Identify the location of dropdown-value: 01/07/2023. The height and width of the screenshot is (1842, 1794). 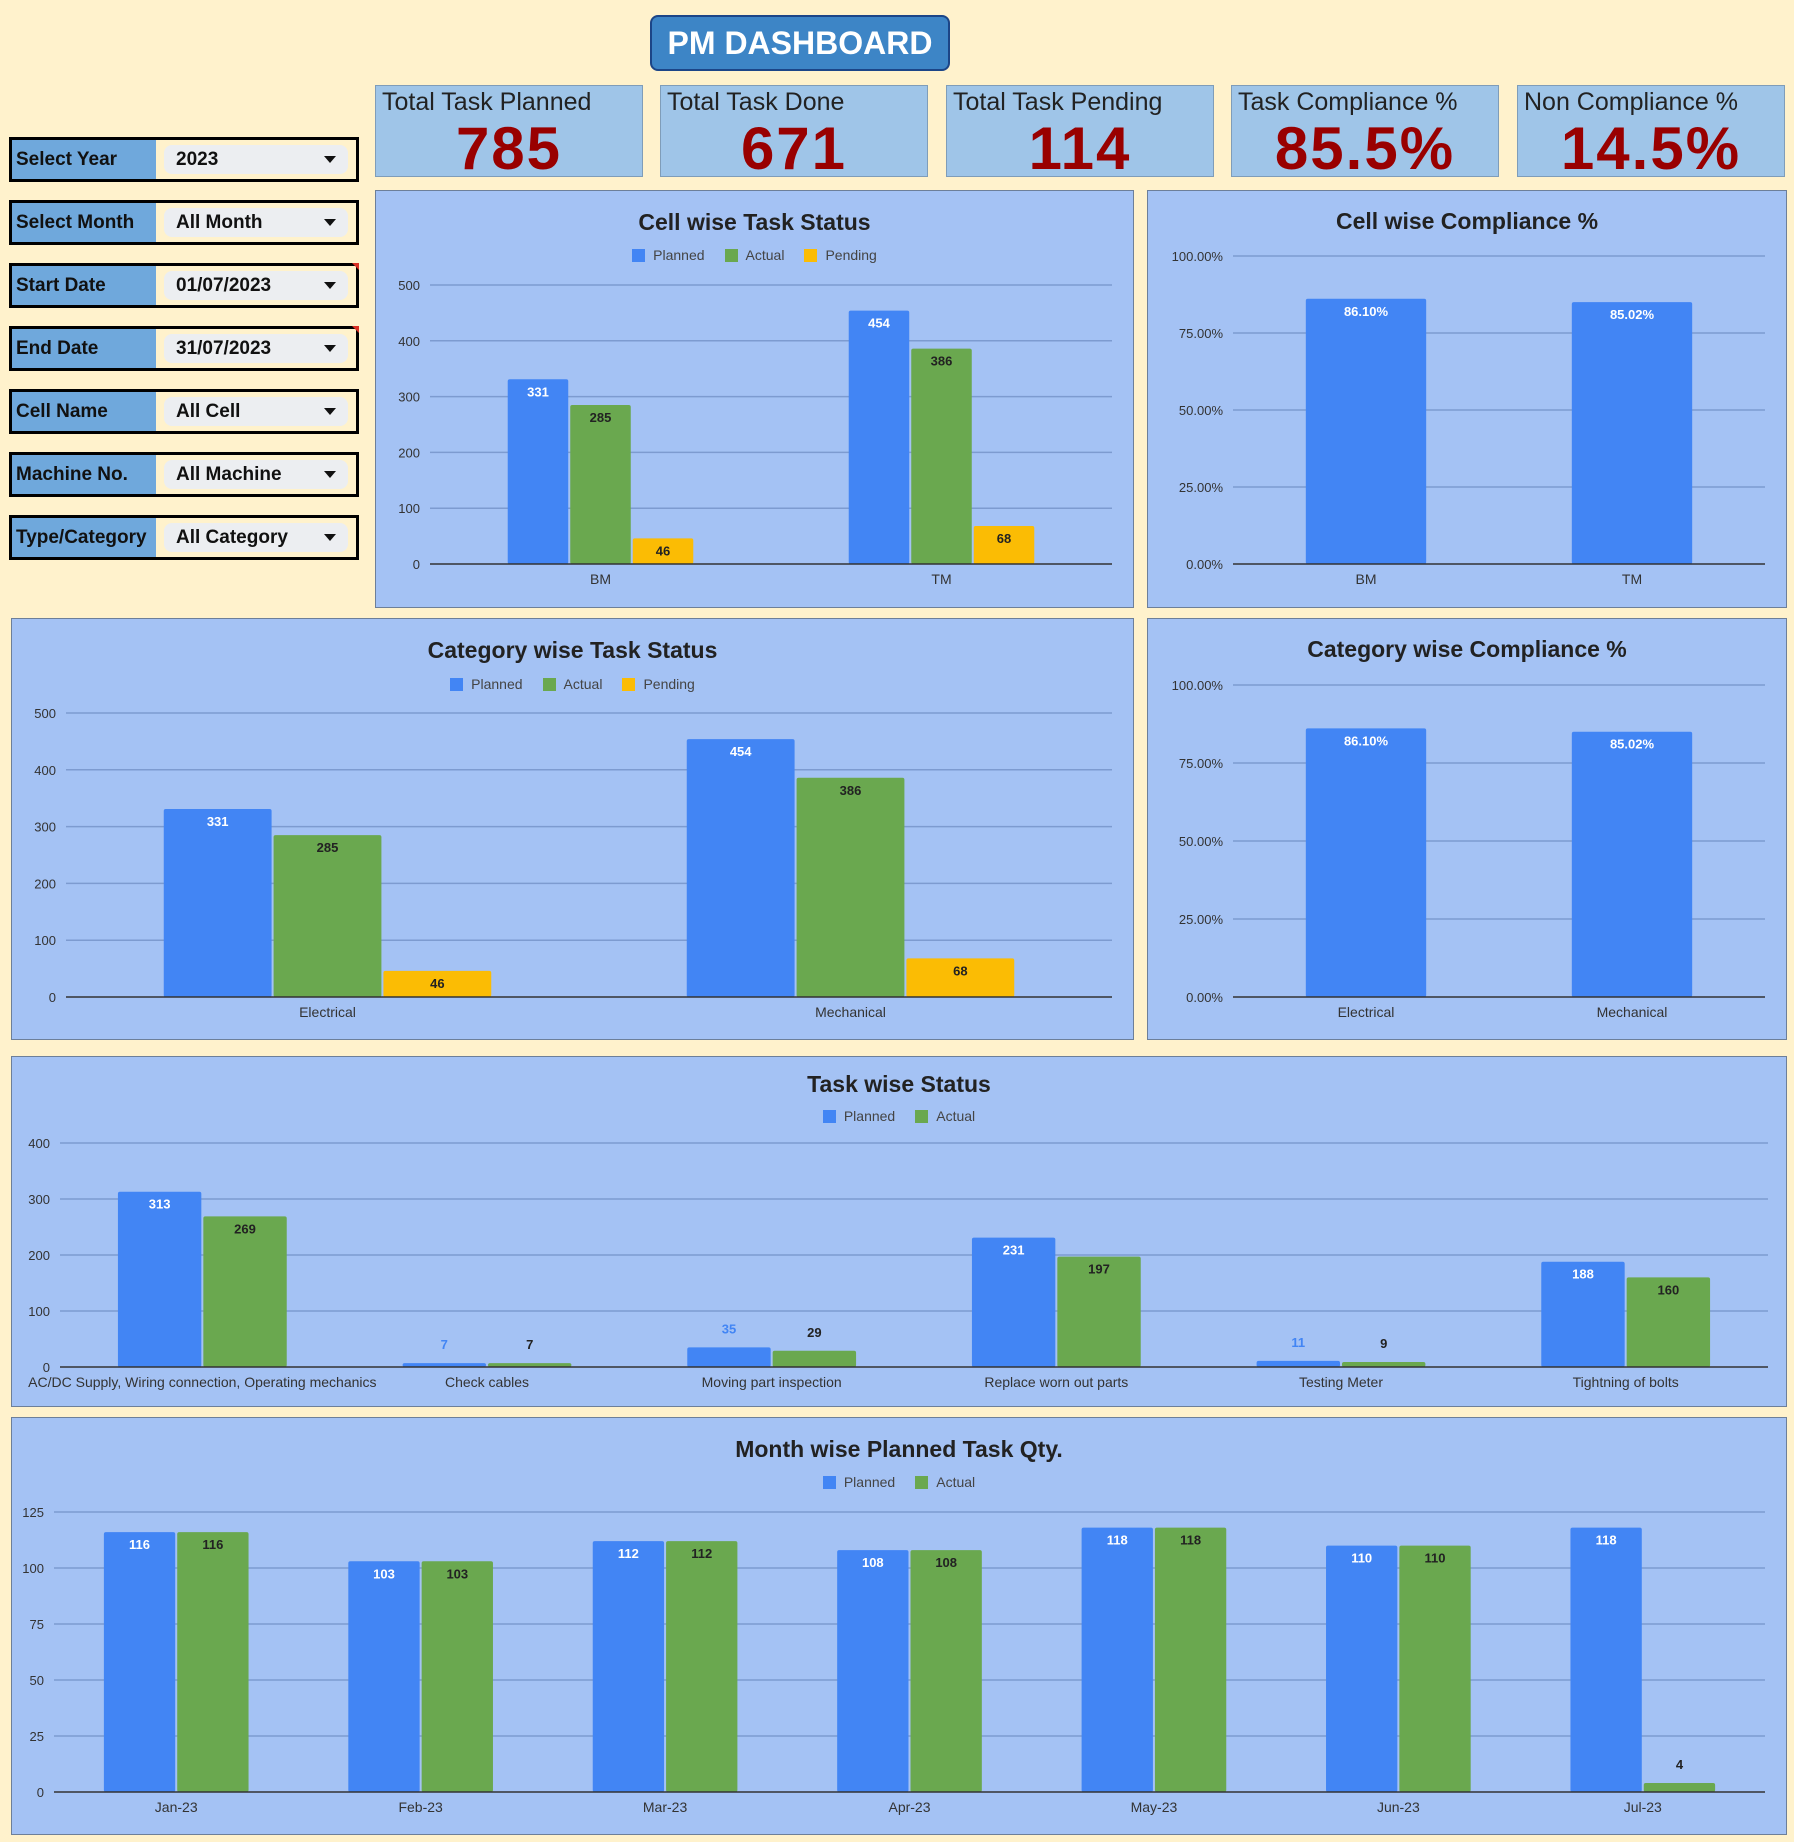
(224, 285).